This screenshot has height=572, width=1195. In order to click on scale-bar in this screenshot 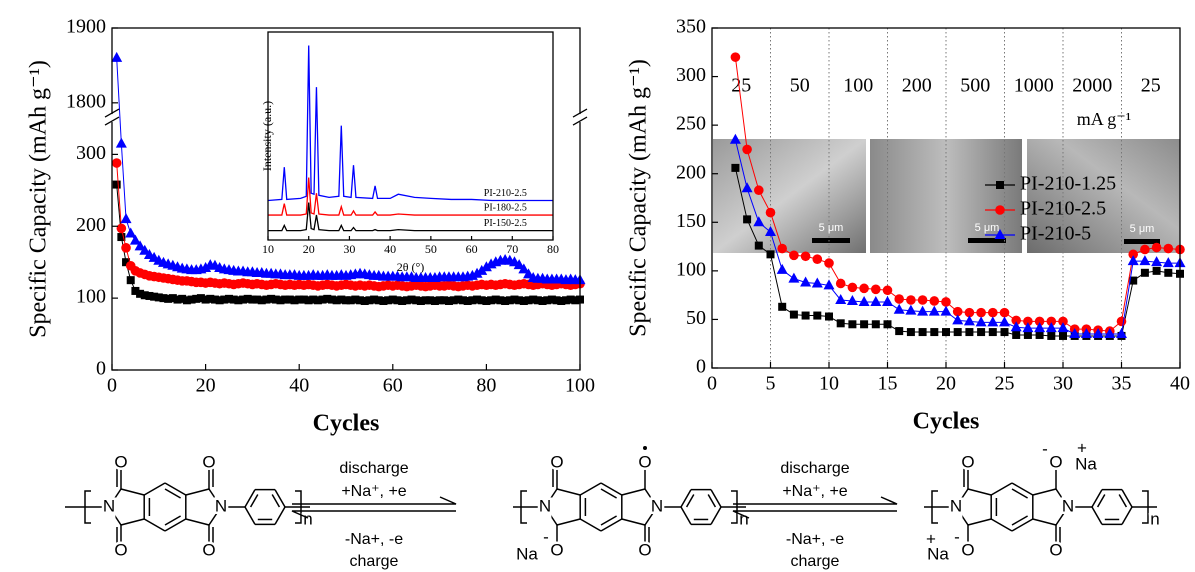, I will do `click(987, 240)`.